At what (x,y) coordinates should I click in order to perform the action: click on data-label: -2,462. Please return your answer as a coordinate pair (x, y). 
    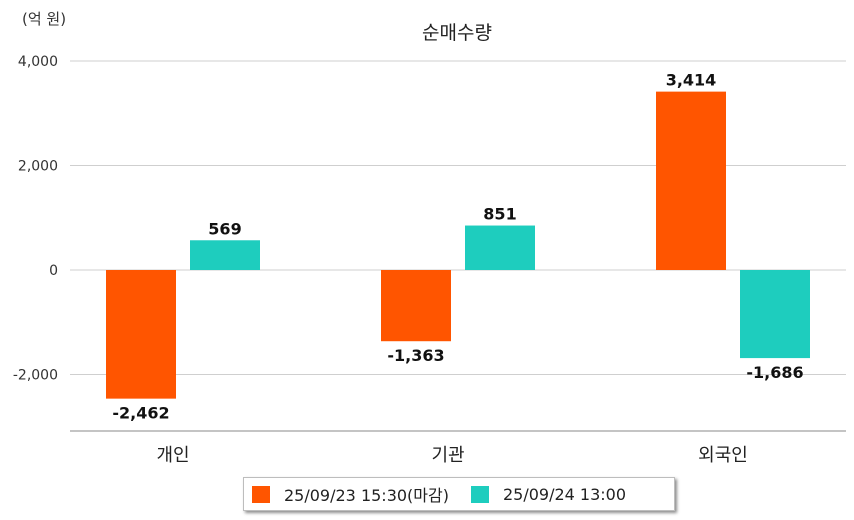
    Looking at the image, I should click on (140, 413).